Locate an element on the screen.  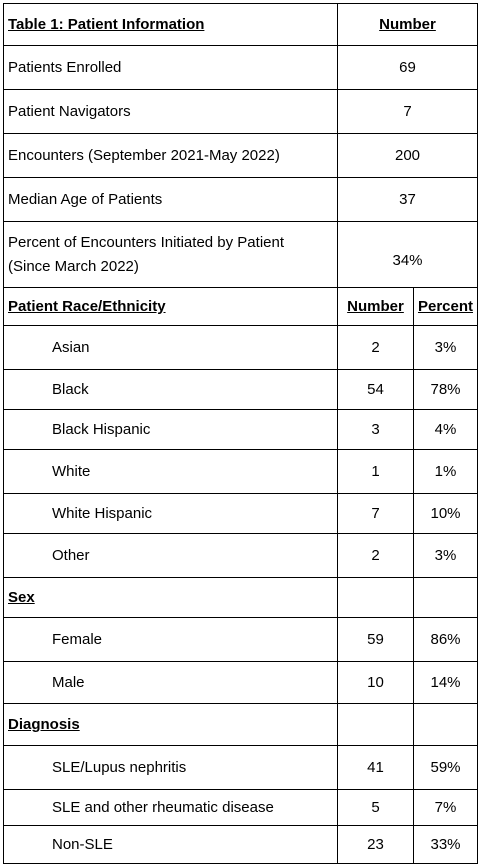
race-number-header: Number is located at coordinates (375, 306).